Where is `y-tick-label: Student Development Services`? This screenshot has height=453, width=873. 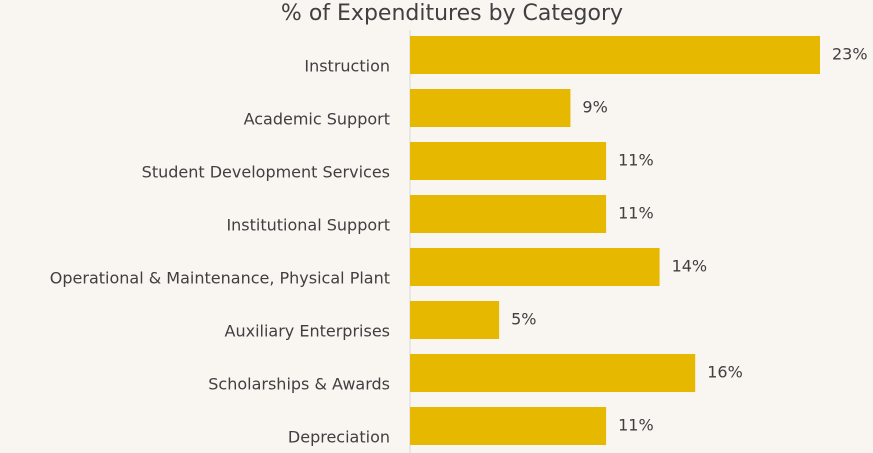 y-tick-label: Student Development Services is located at coordinates (266, 172).